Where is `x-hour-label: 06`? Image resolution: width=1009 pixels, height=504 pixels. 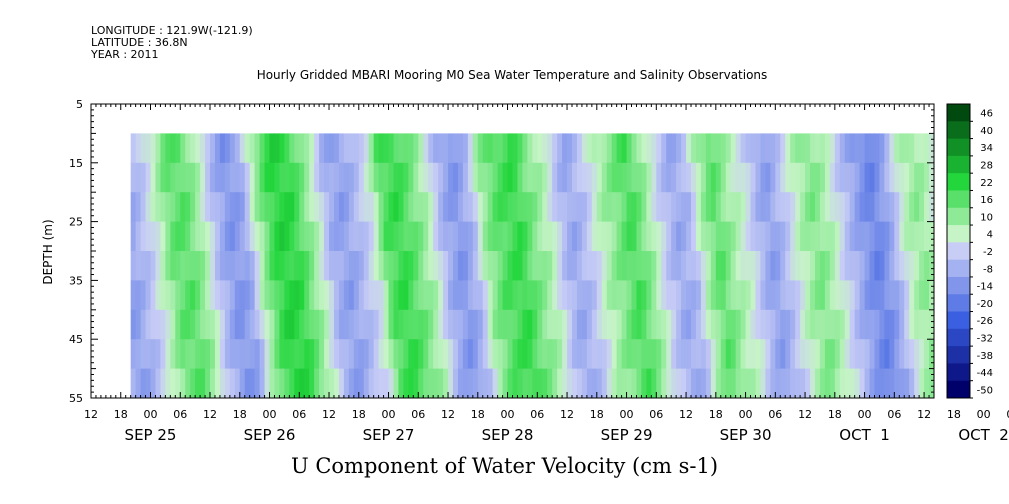 x-hour-label: 06 is located at coordinates (775, 414).